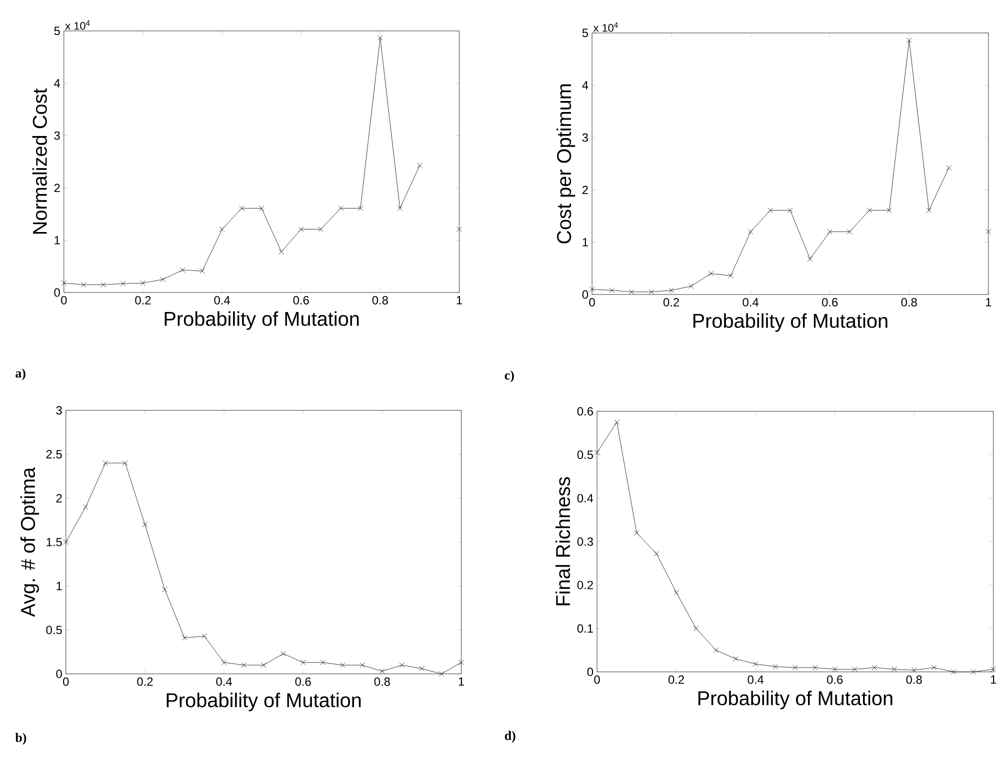 Image resolution: width=1000 pixels, height=766 pixels. What do you see at coordinates (585, 411) in the screenshot?
I see `y-tick-label: 0.6` at bounding box center [585, 411].